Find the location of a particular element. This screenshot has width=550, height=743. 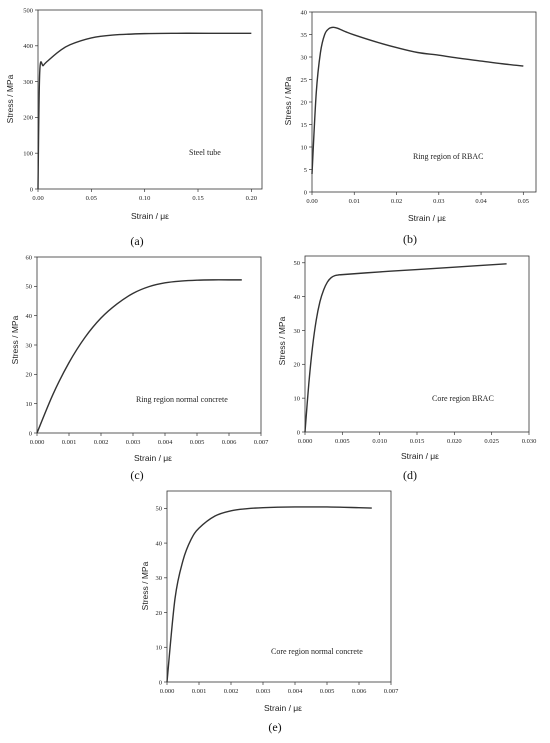

x-tick-label: 0.10 is located at coordinates (144, 198).